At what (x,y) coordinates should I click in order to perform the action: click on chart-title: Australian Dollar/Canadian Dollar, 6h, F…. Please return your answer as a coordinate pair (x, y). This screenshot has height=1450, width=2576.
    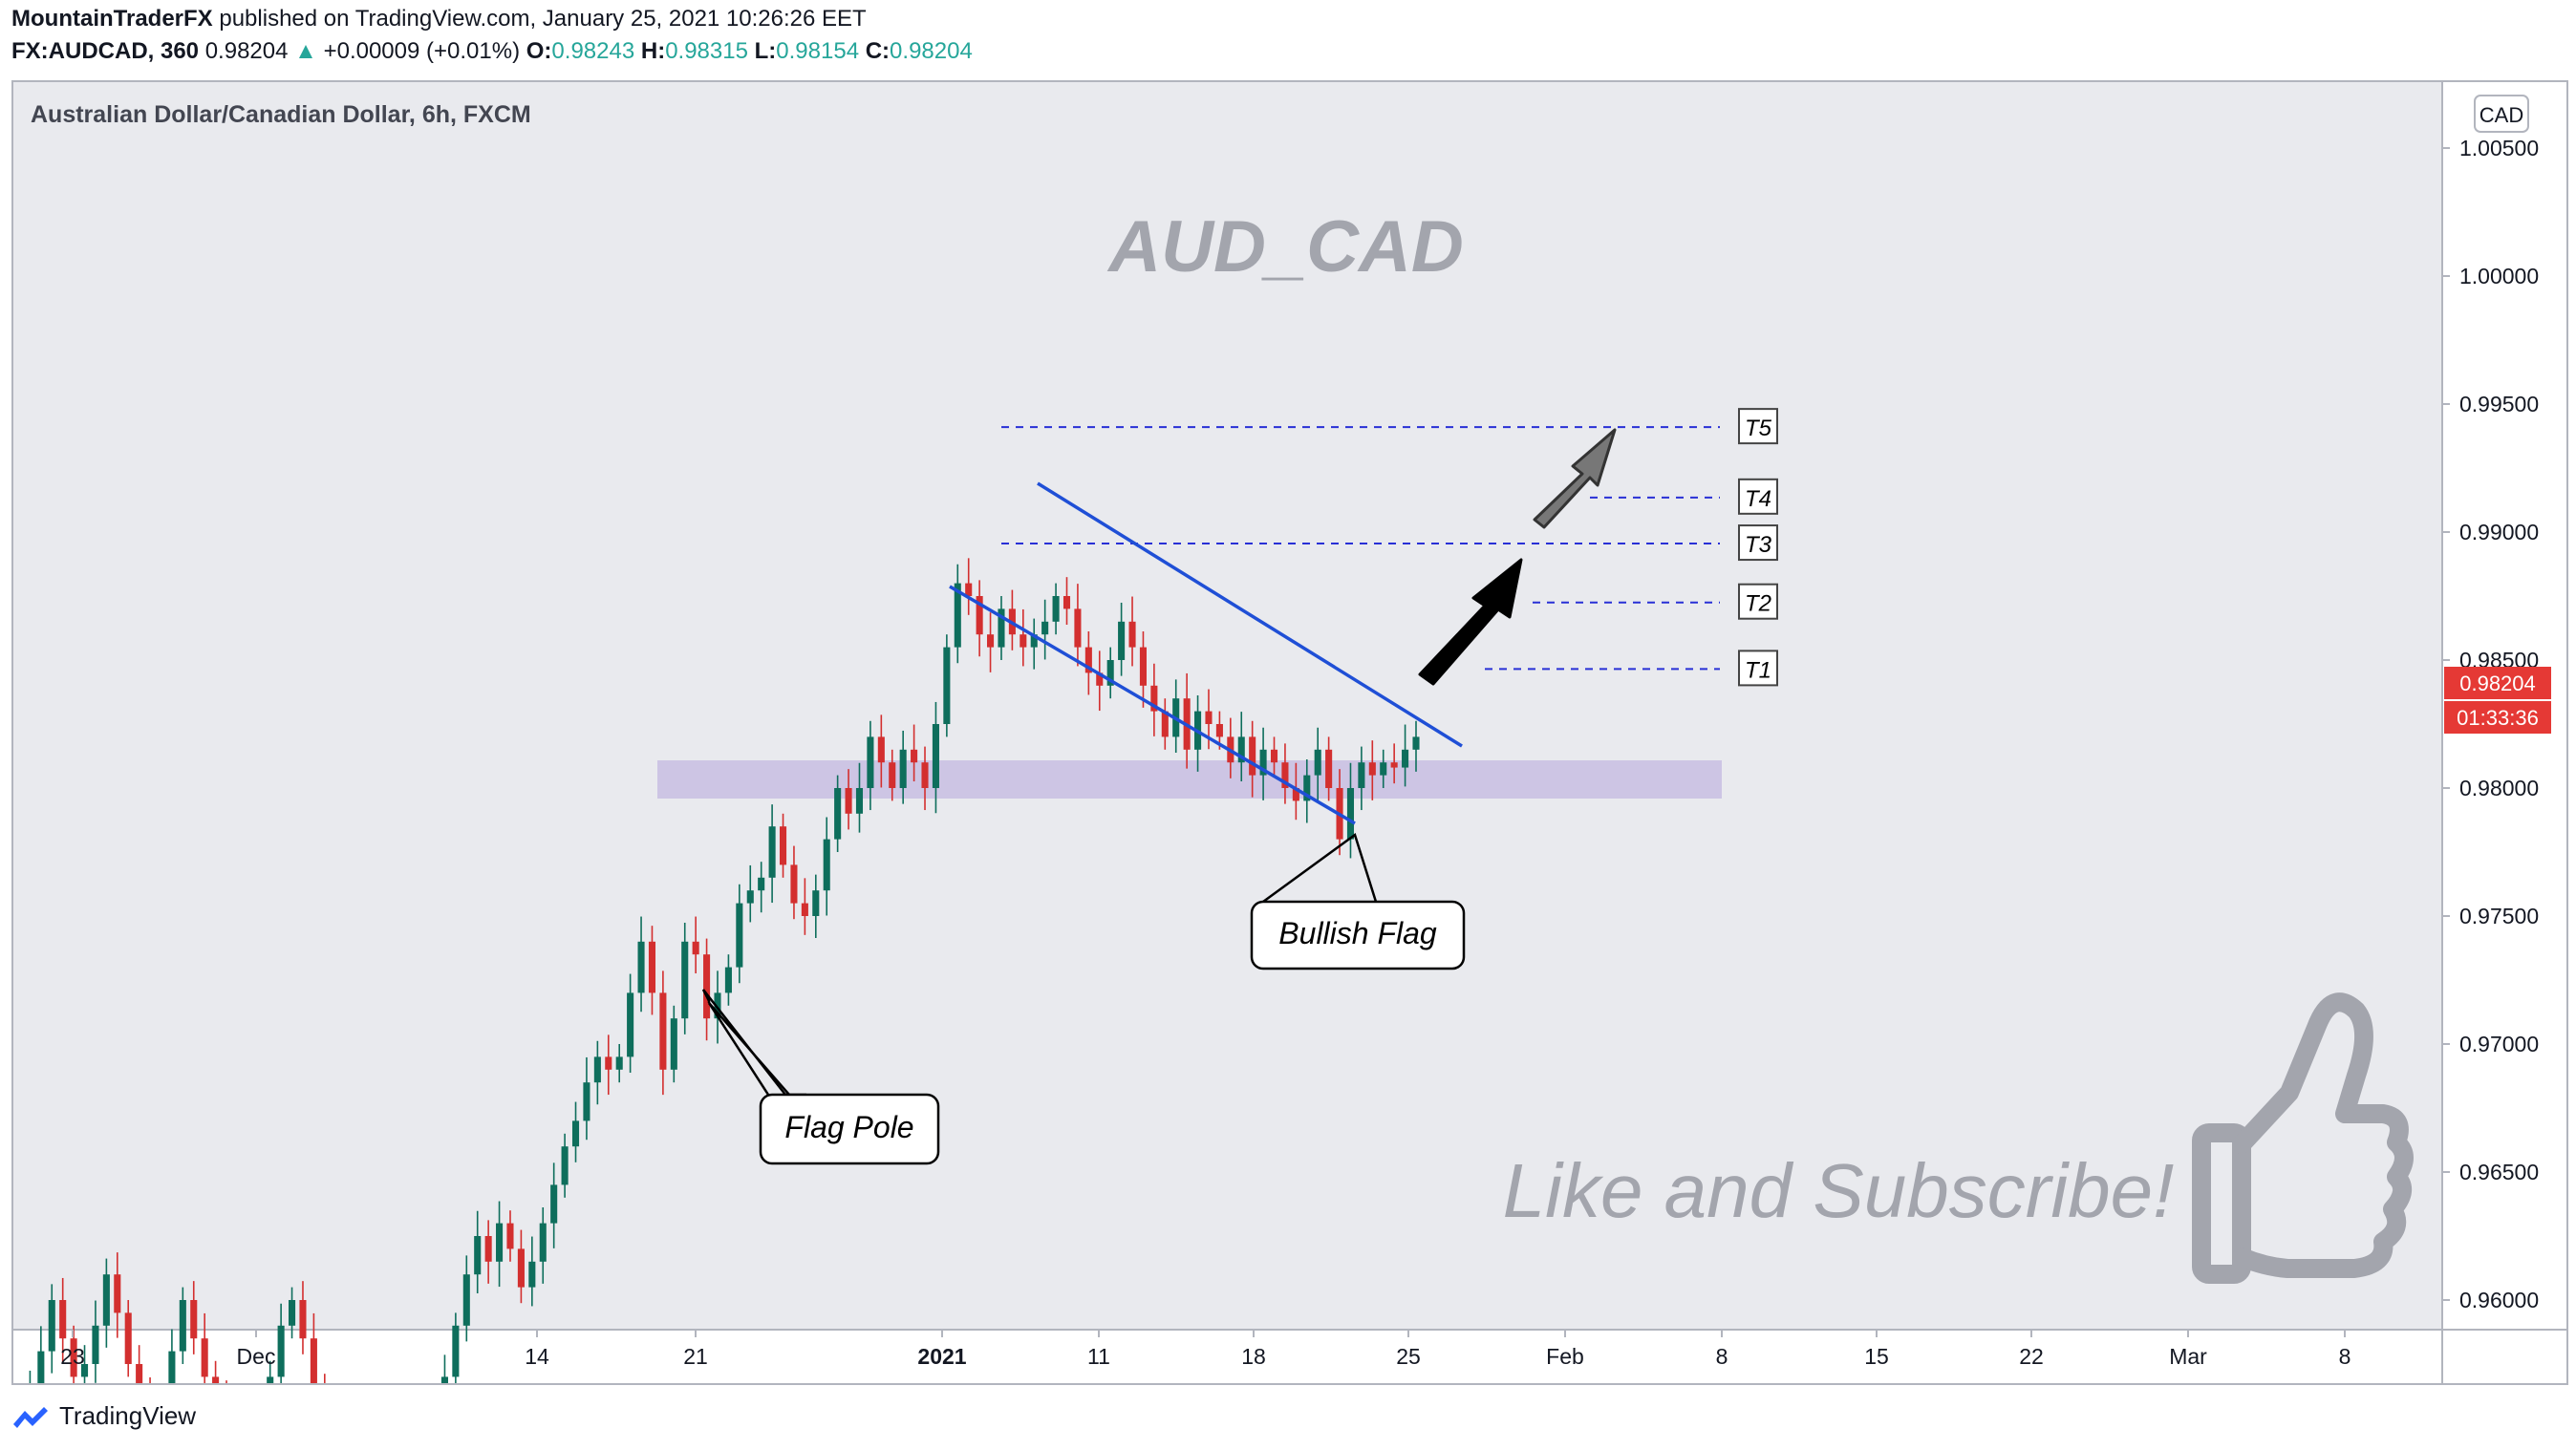
    Looking at the image, I should click on (281, 114).